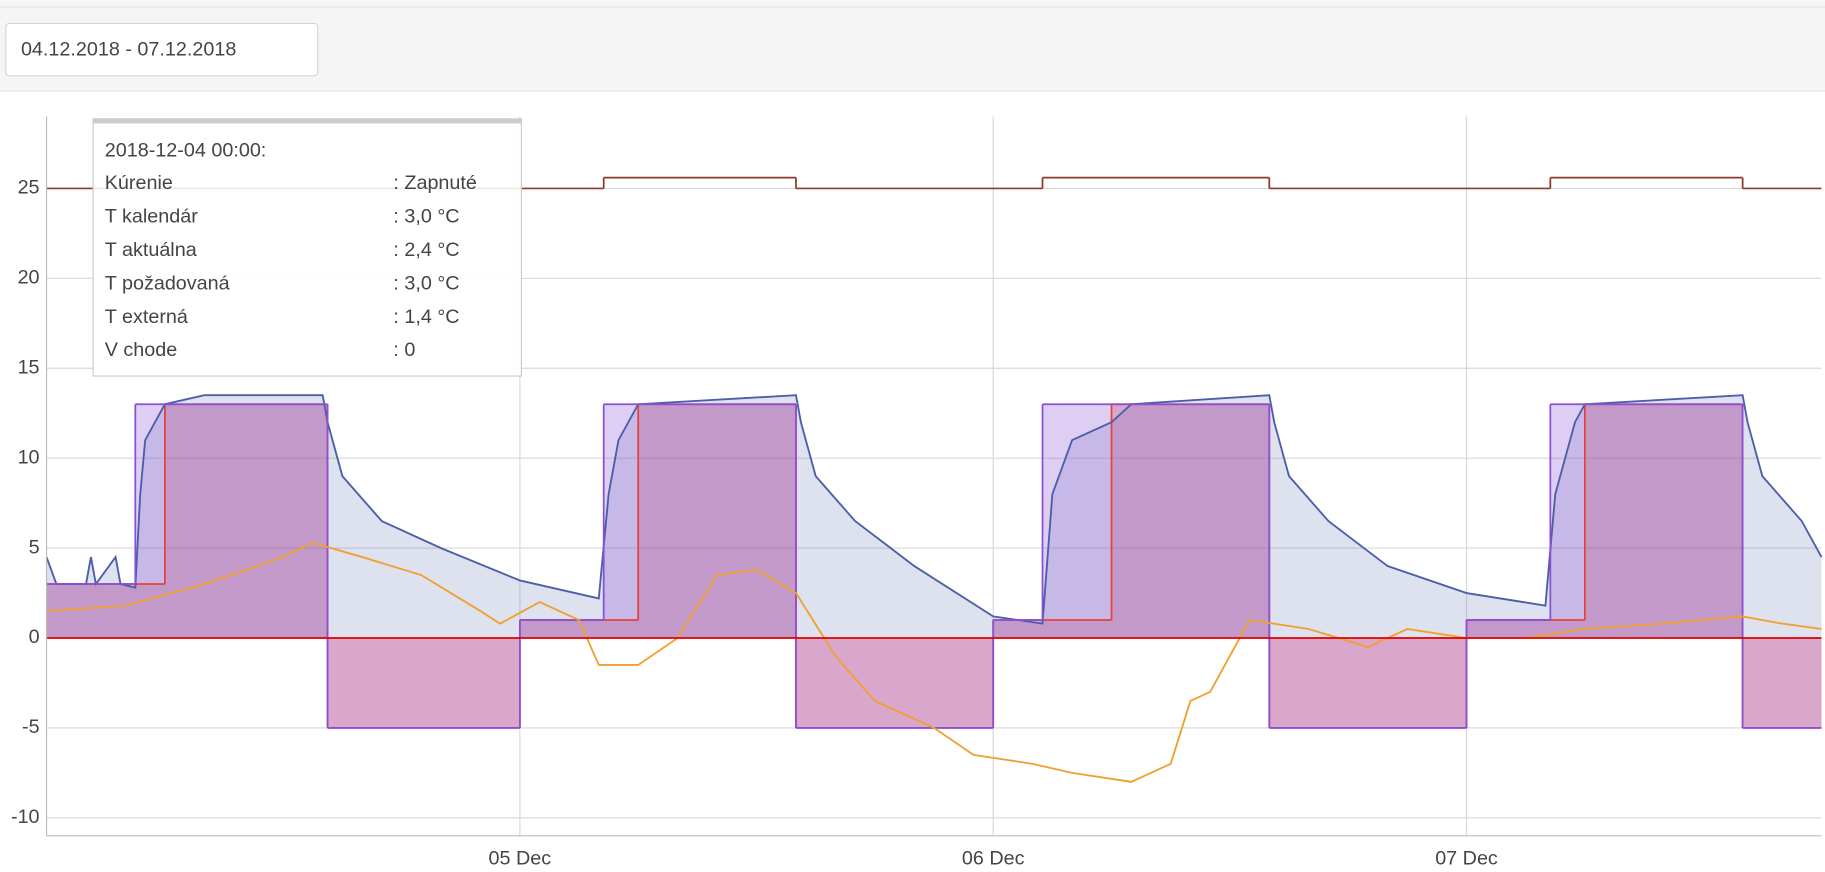 This screenshot has height=872, width=1825. What do you see at coordinates (31, 727) in the screenshot?
I see `y-tick-label: -5` at bounding box center [31, 727].